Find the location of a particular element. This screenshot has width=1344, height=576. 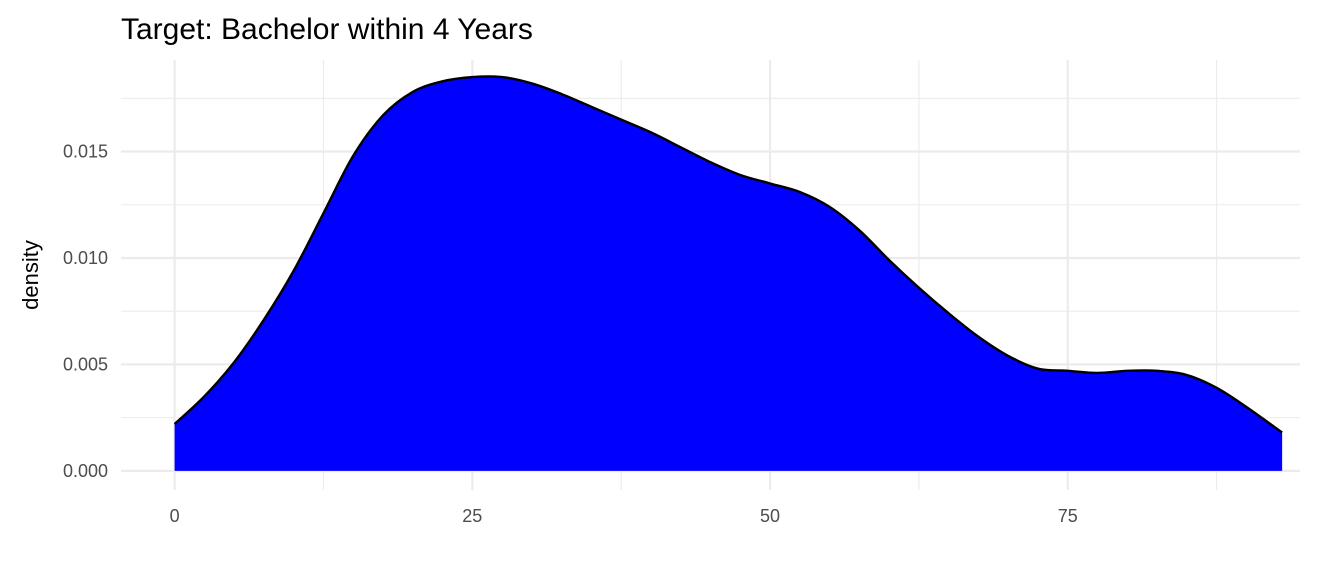

x-axis-tick-labels: 0 25 50 75 is located at coordinates (624, 516).